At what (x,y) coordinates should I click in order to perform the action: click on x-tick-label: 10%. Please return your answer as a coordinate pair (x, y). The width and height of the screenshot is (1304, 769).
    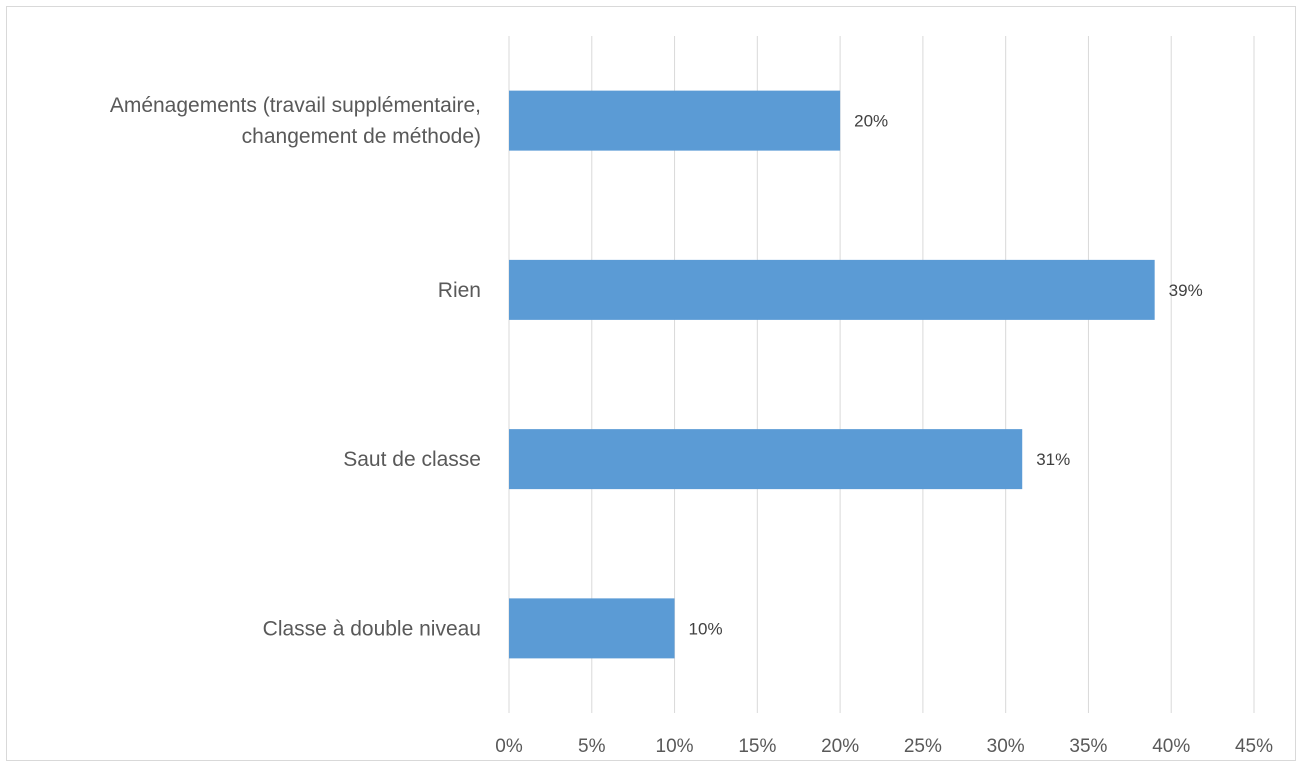
    Looking at the image, I should click on (675, 746).